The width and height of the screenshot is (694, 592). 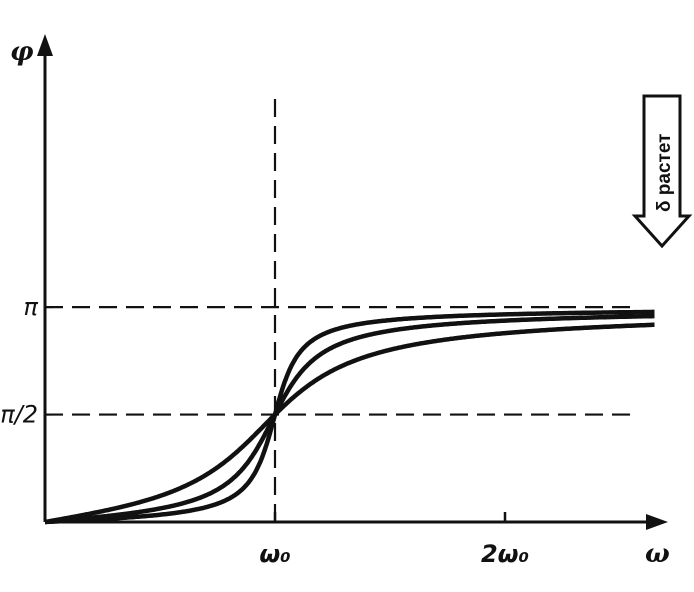 I want to click on y-tick-label-1: π/2, so click(x=19, y=415).